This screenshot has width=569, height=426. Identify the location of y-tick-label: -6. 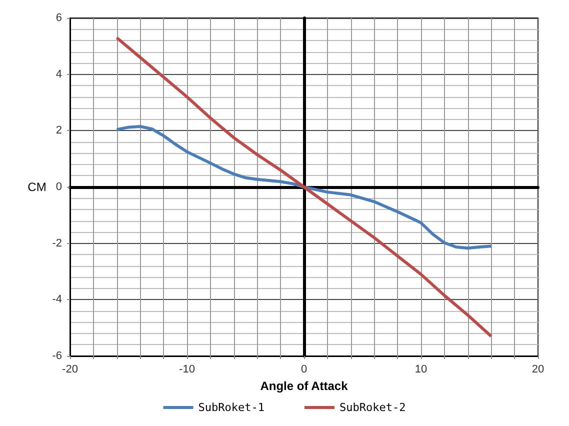
(57, 356).